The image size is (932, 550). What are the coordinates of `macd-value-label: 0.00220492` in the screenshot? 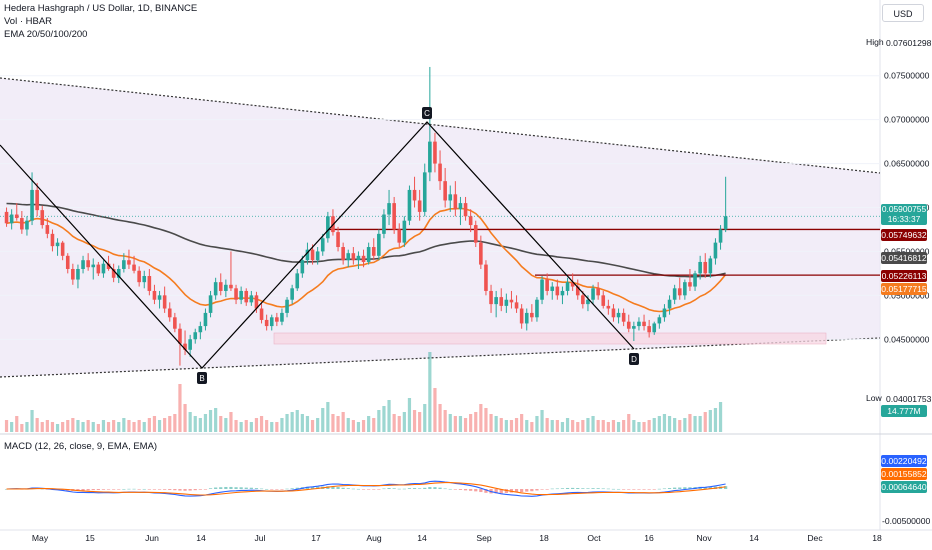 It's located at (904, 461).